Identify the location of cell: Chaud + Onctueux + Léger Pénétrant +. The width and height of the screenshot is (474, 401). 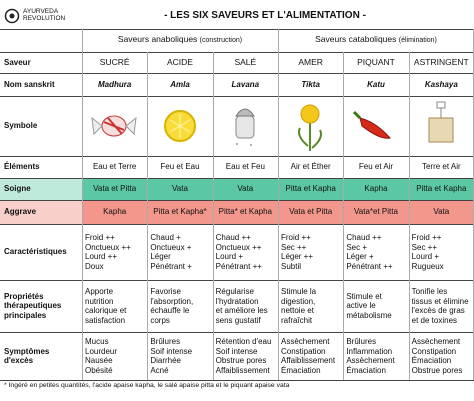
(179, 252).